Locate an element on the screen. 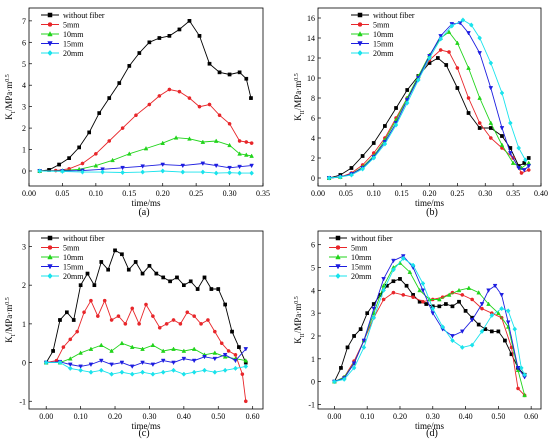  y-tick-label: 1 is located at coordinates (24, 324).